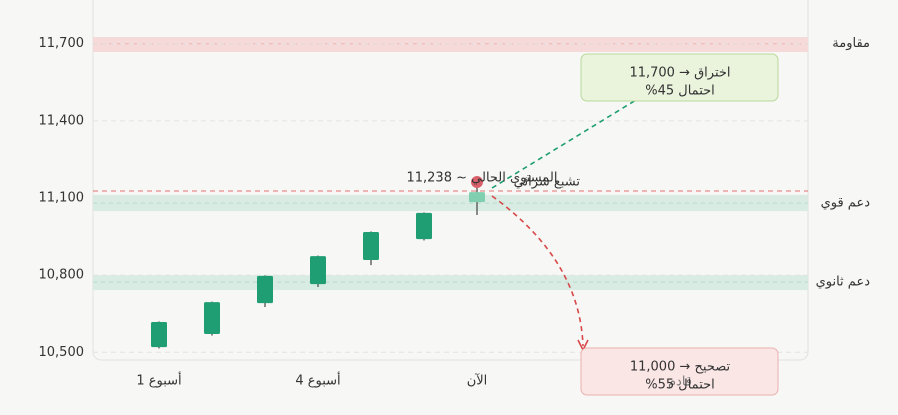  What do you see at coordinates (846, 203) in the screenshot?
I see `band-label: دعم قوي` at bounding box center [846, 203].